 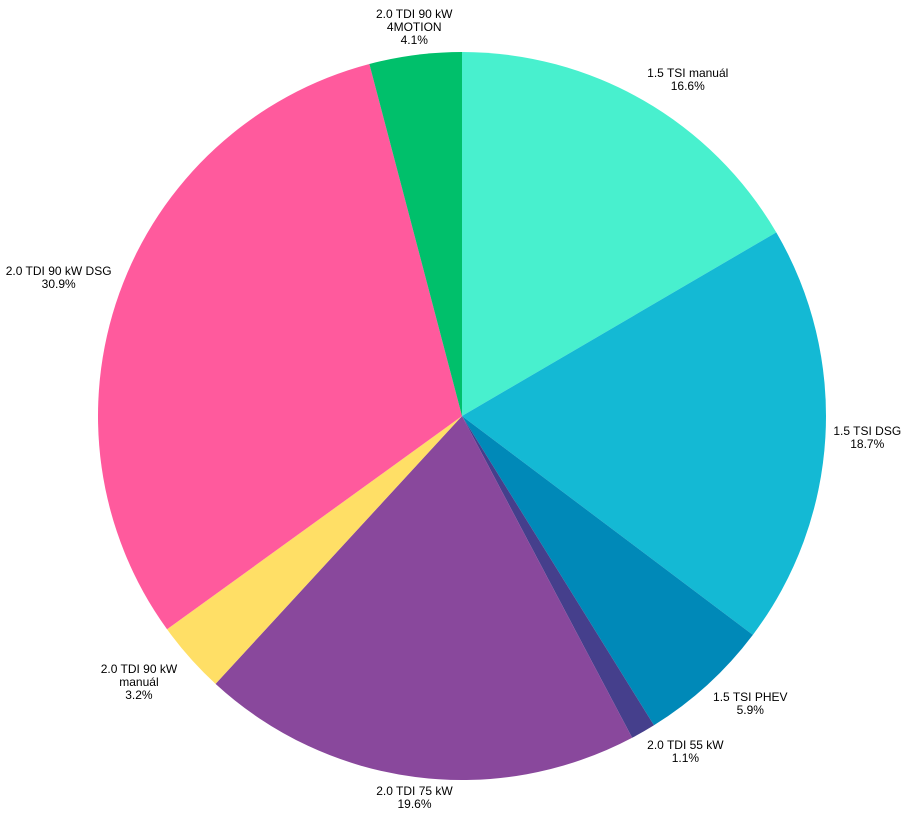 I want to click on slice-label: 2.0 TDI 90 kW 4MOTION 4.1%, so click(x=414, y=27).